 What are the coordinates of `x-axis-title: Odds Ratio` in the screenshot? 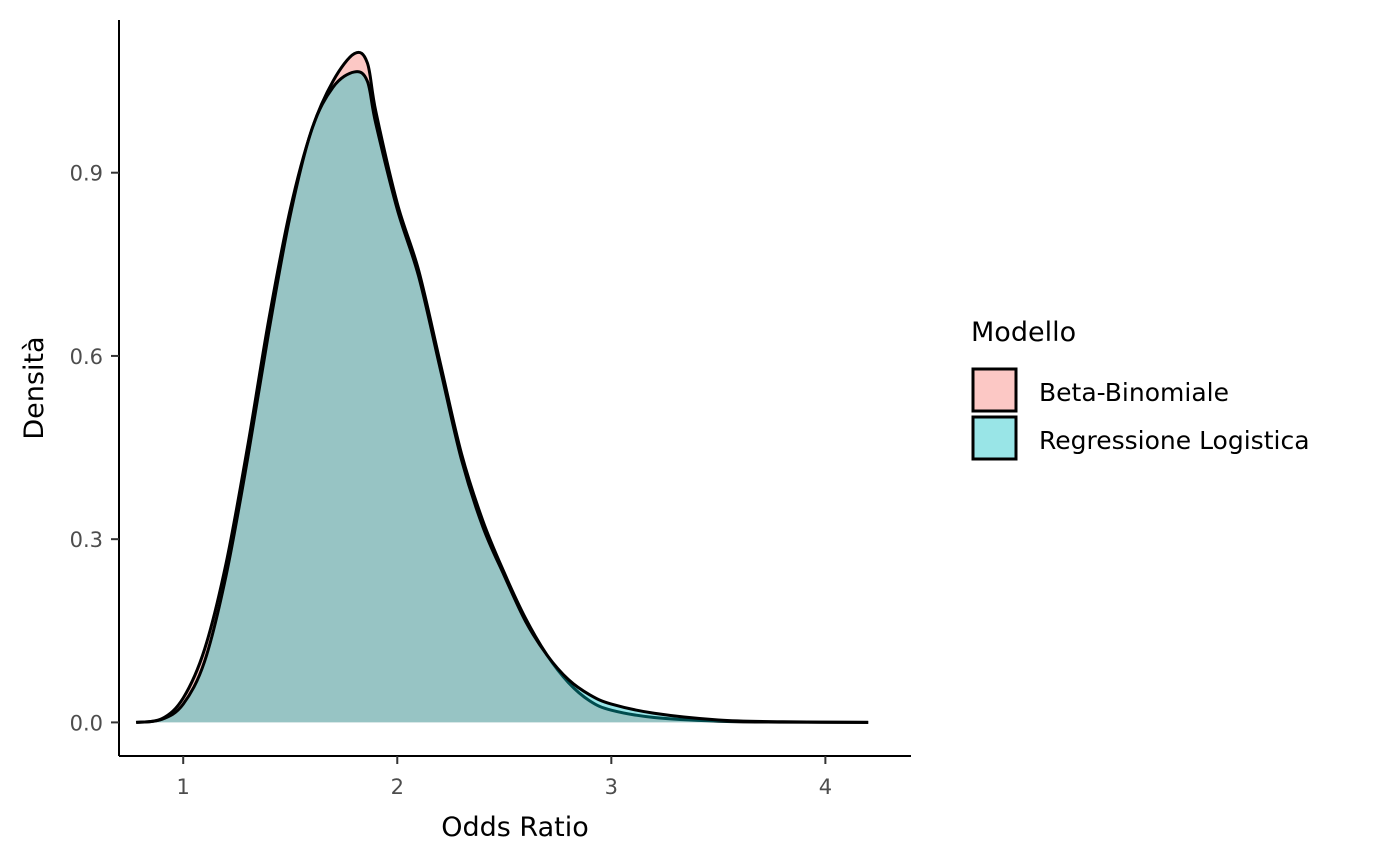 It's located at (515, 827).